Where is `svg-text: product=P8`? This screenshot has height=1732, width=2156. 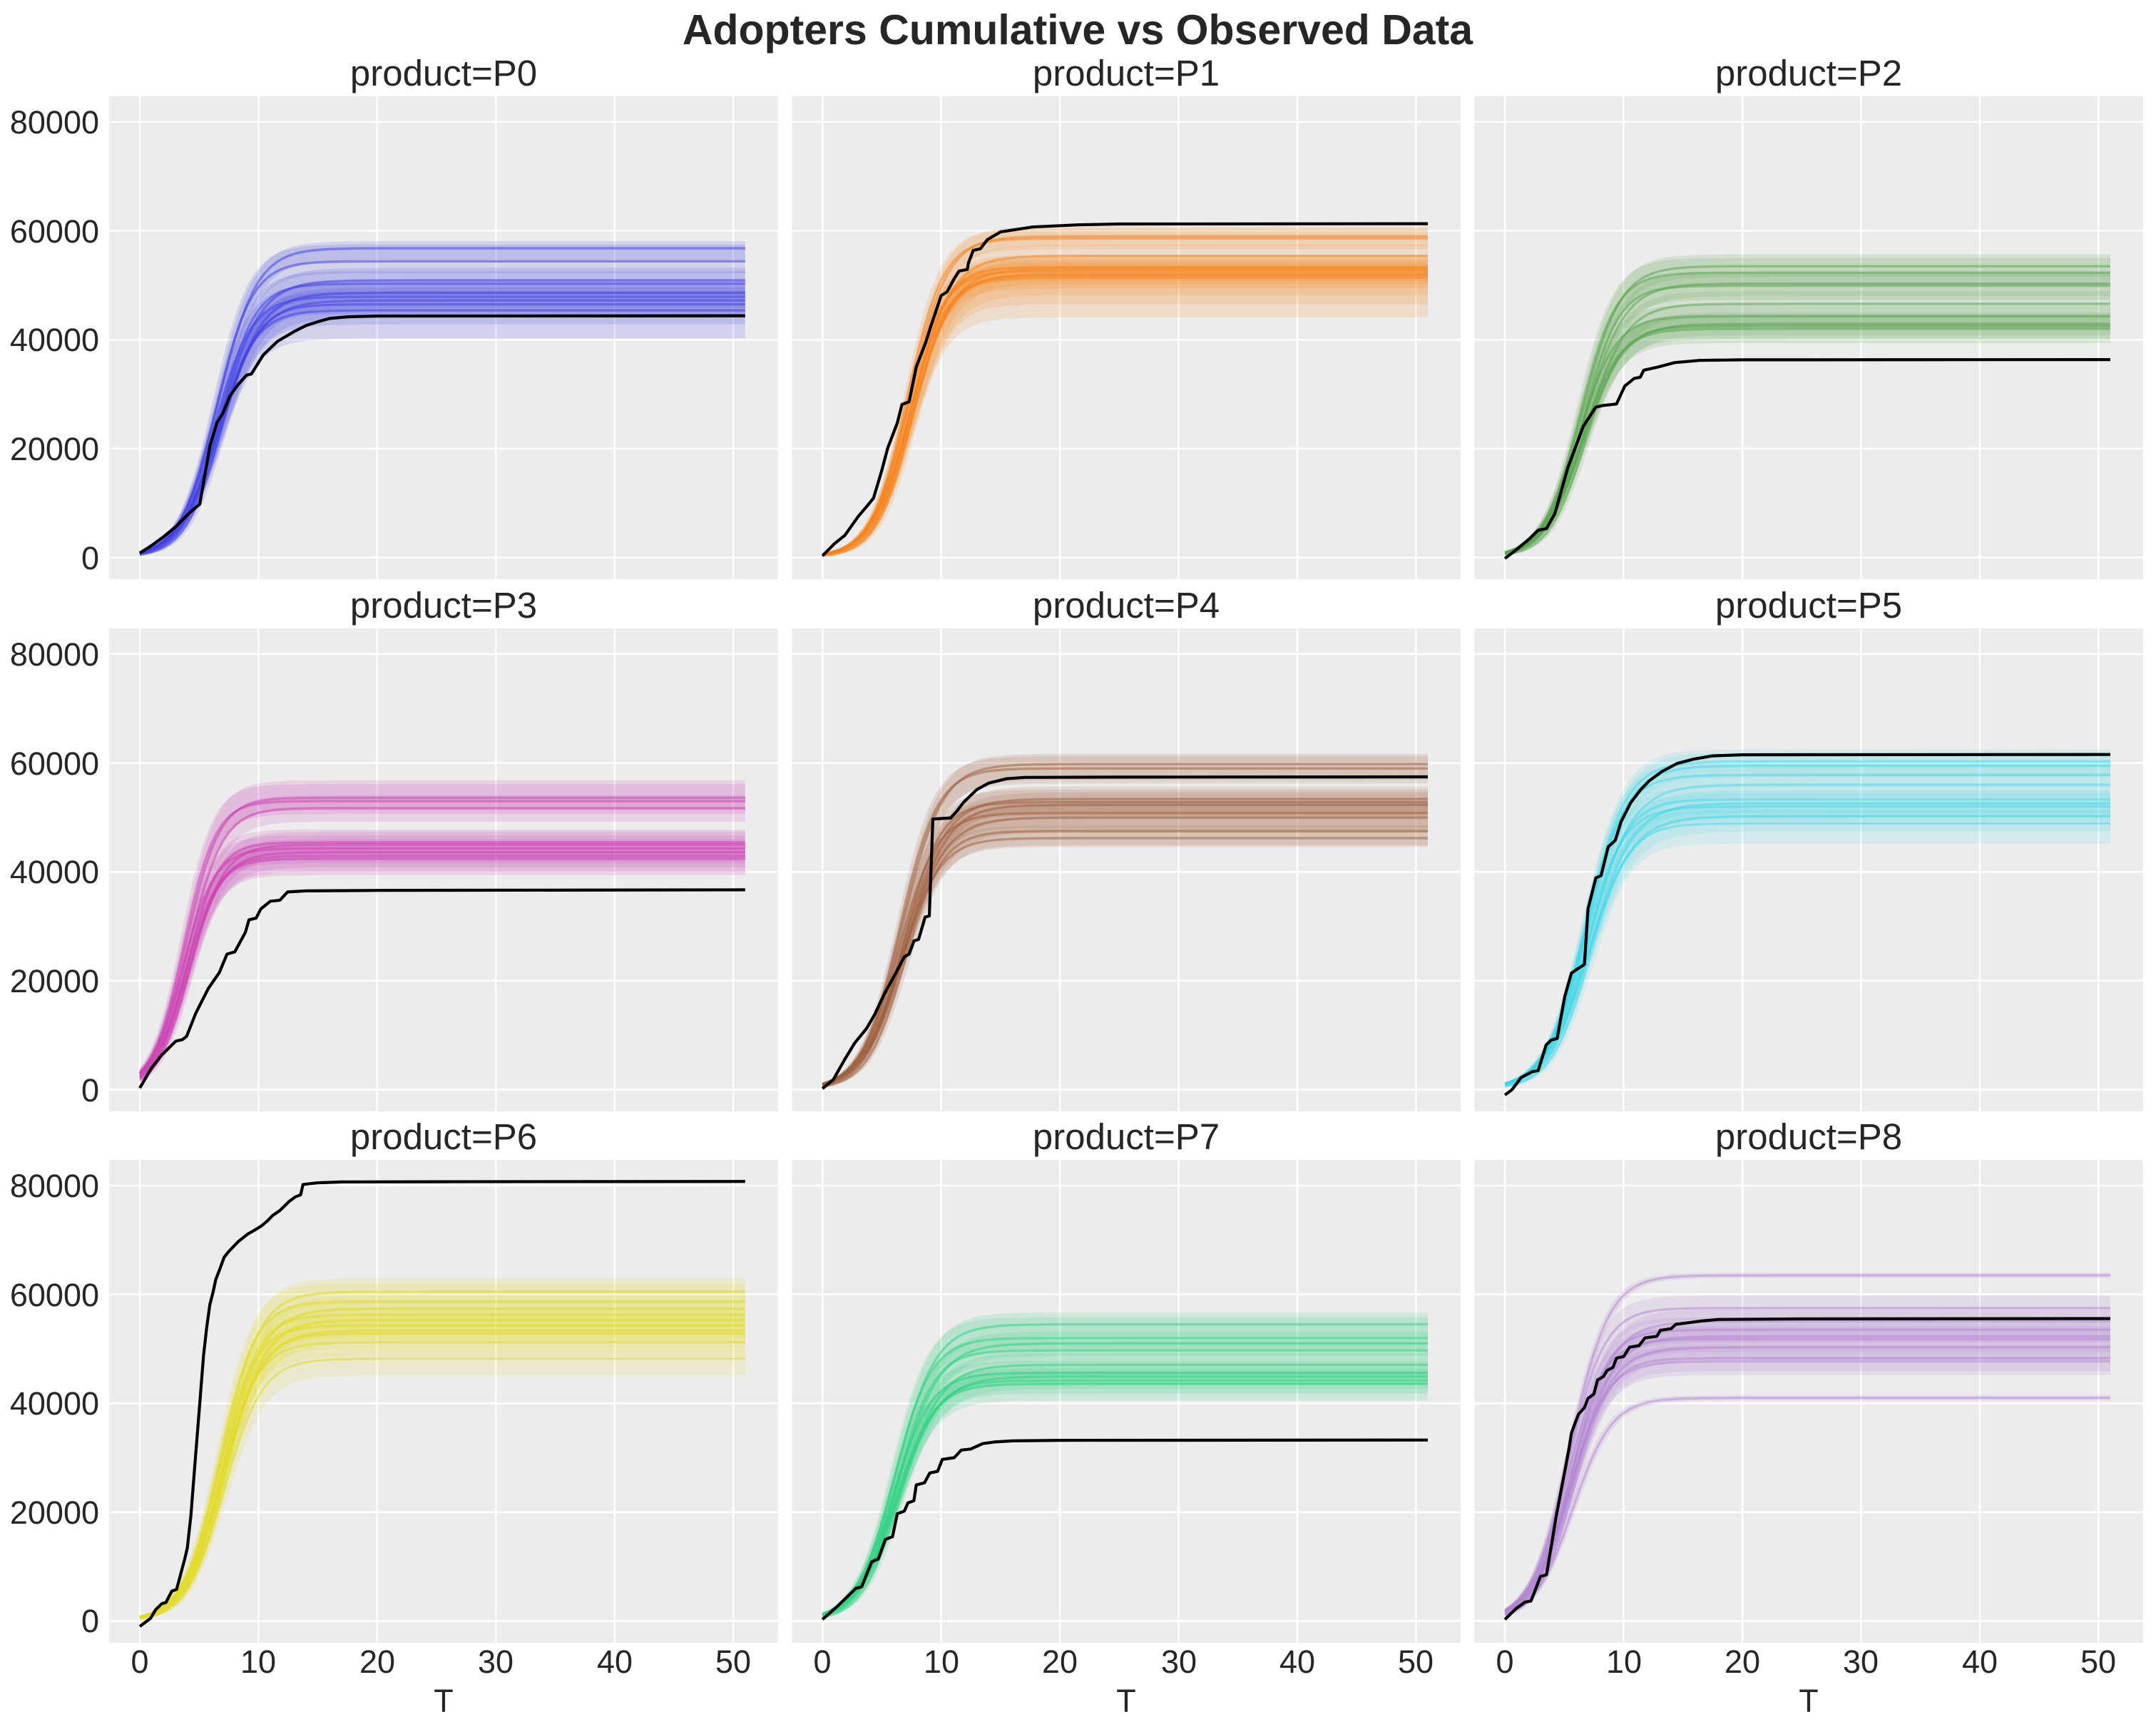
svg-text: product=P8 is located at coordinates (1808, 1137).